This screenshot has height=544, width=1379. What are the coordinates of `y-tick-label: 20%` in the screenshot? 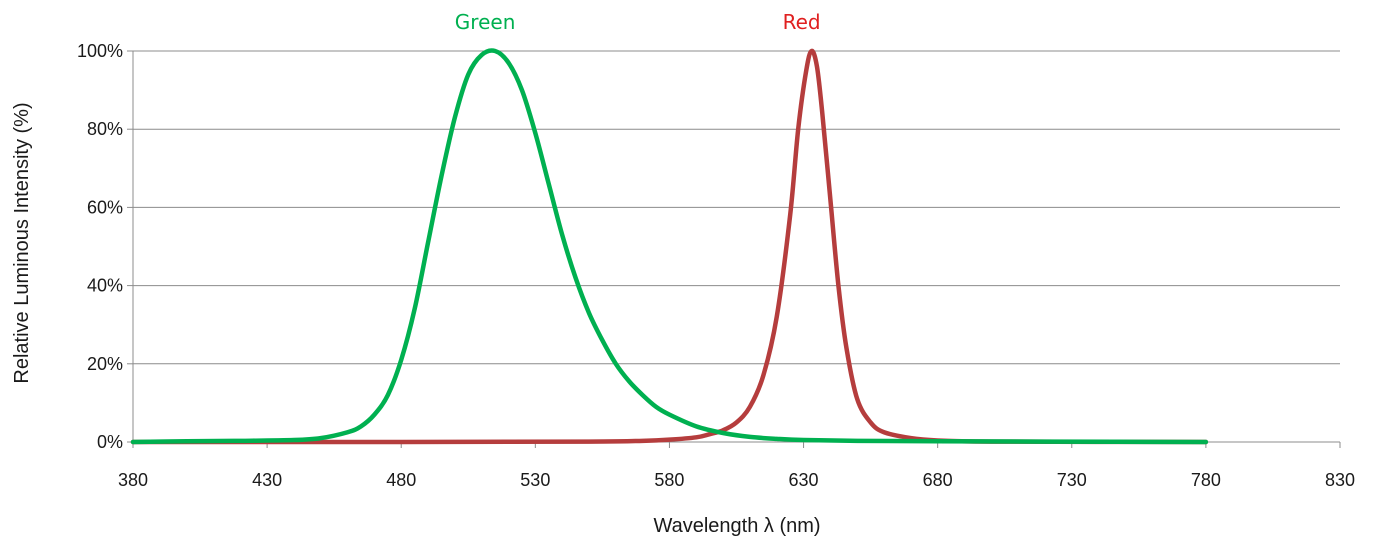 It's located at (105, 364).